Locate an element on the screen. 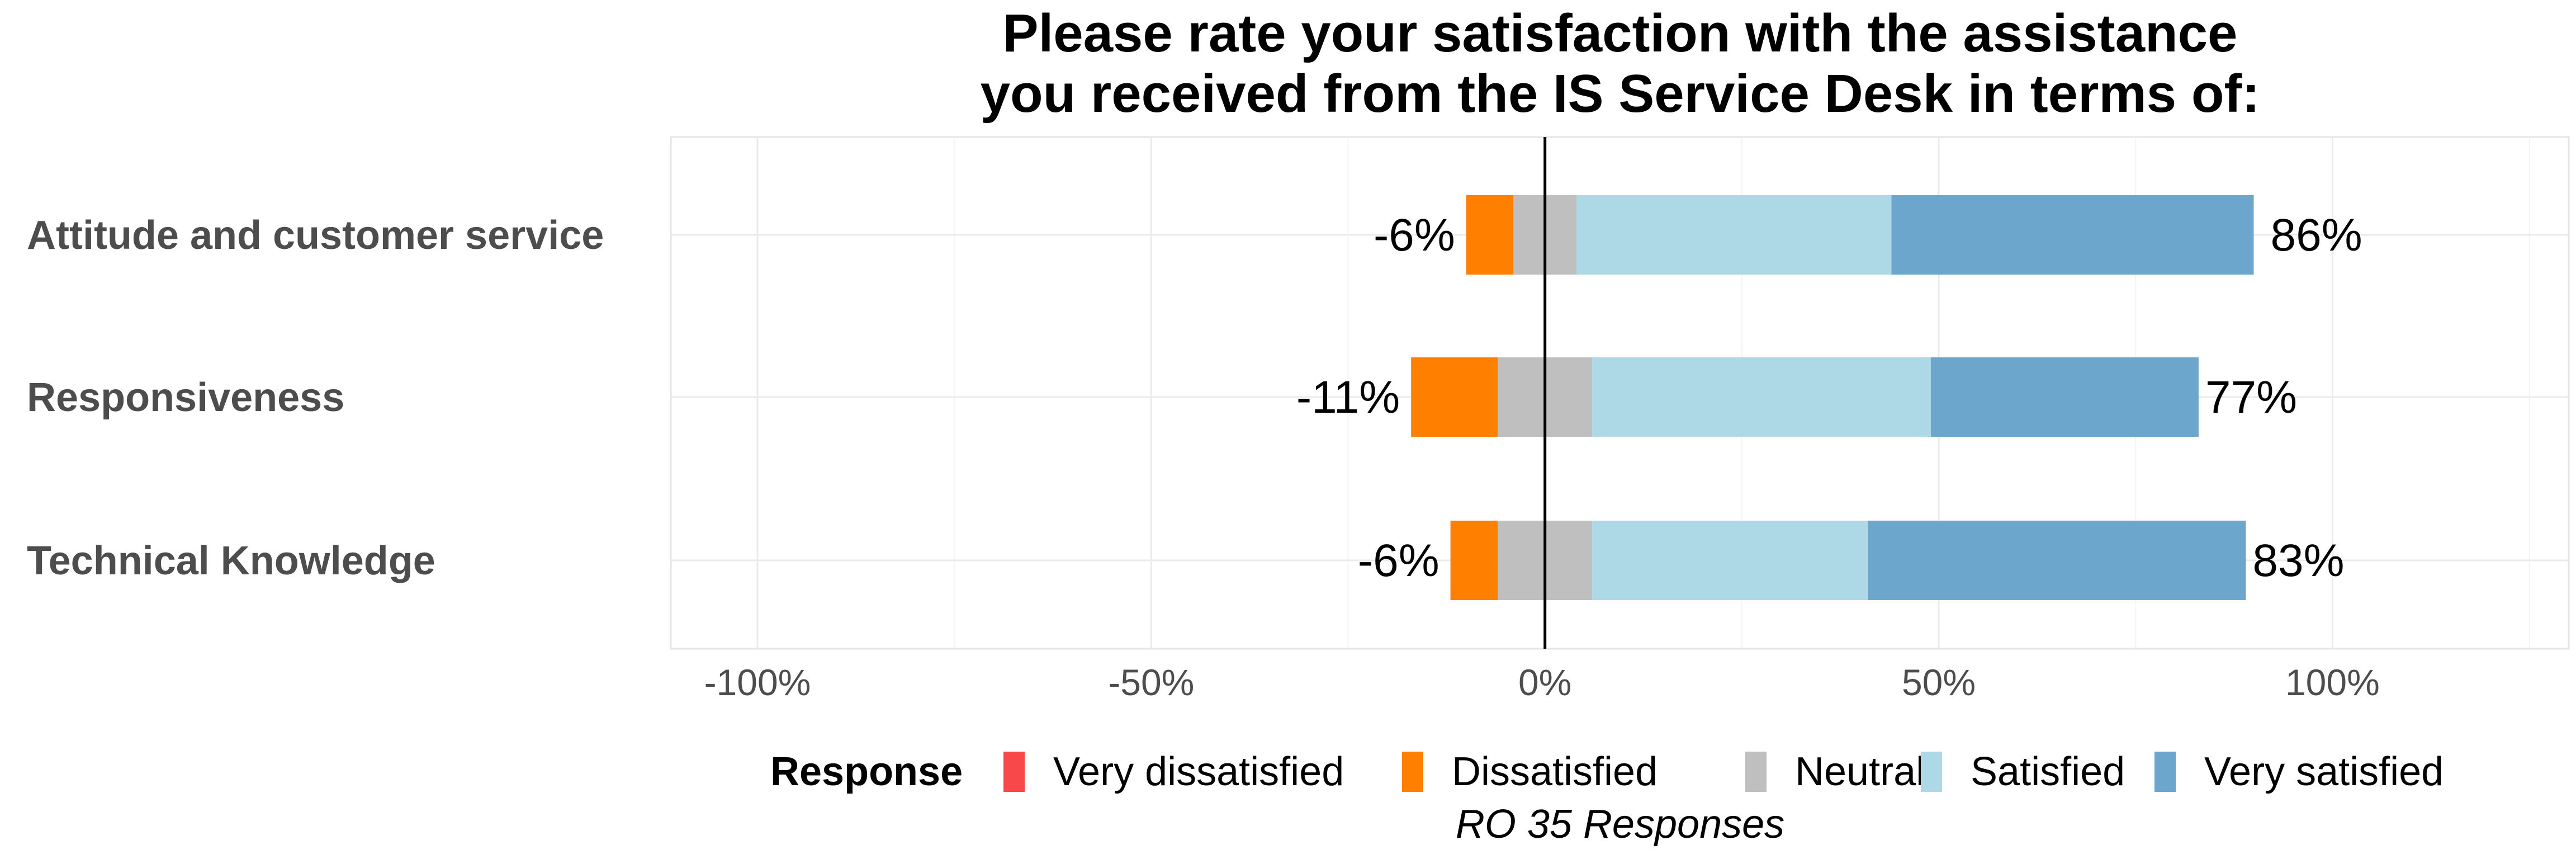 This screenshot has height=859, width=2576. legend-swatch-dissatisfied is located at coordinates (1412, 772).